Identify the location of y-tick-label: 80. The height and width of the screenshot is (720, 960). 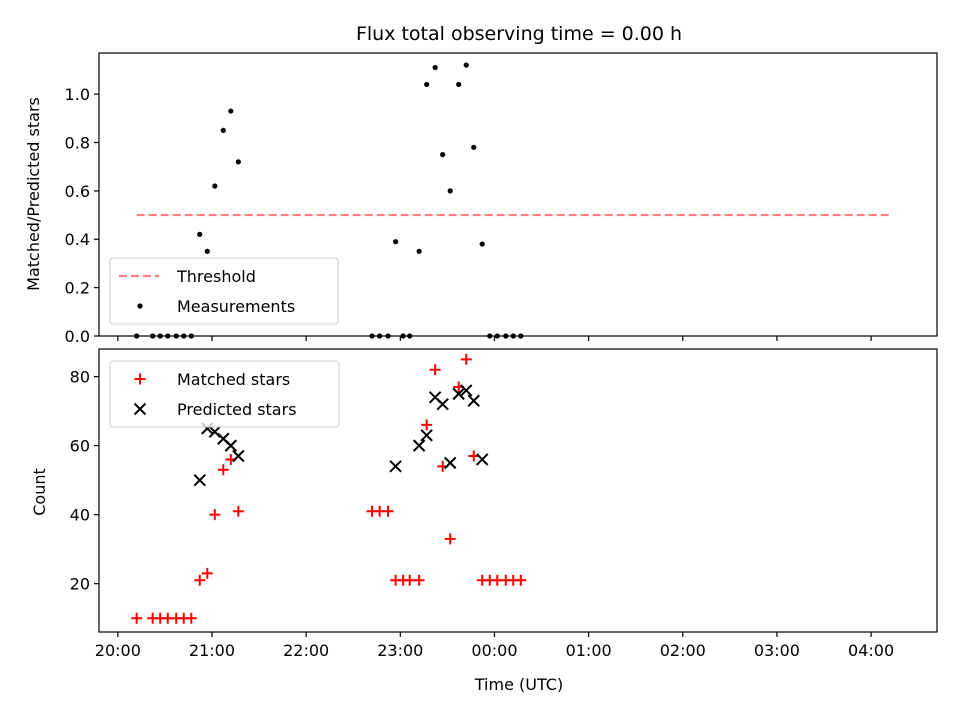
(80, 377).